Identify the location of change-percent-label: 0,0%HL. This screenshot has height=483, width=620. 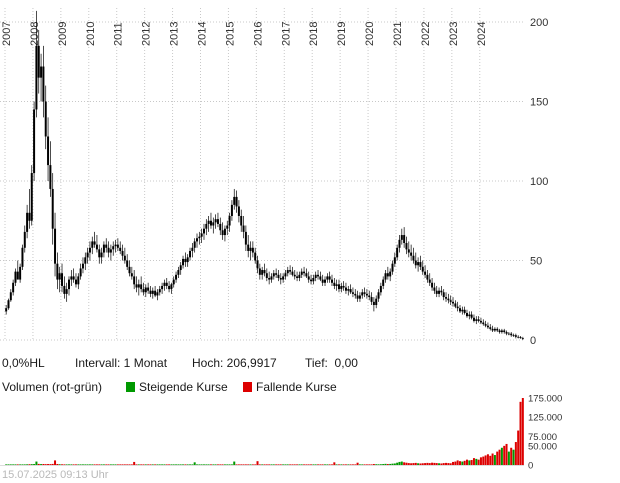
(23, 363).